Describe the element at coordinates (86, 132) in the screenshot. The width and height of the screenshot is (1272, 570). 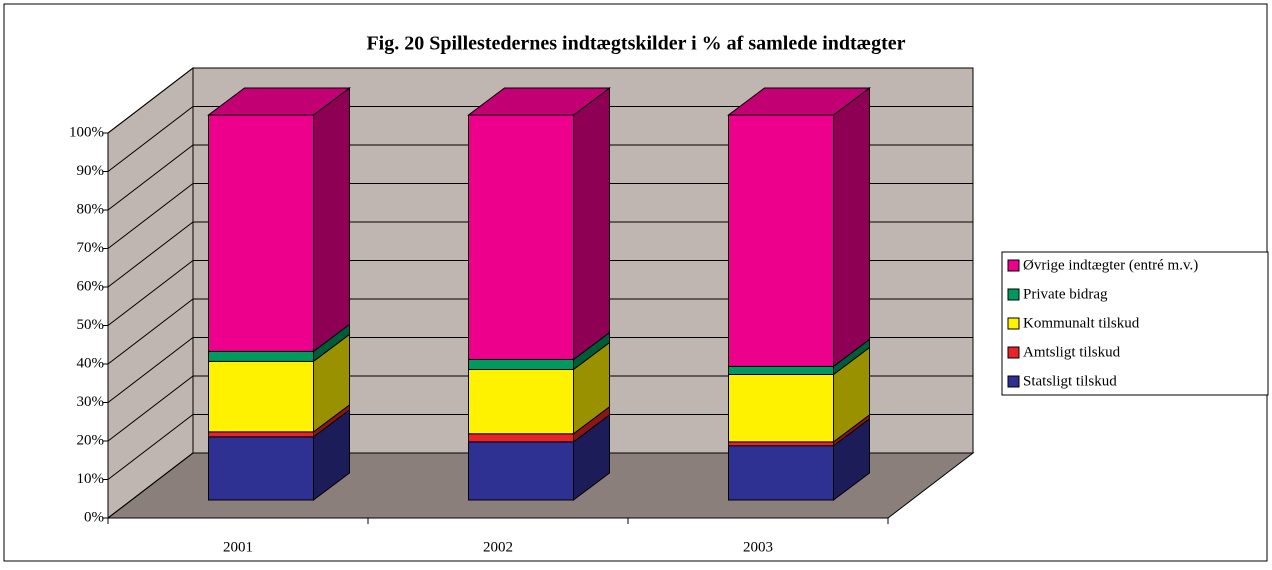
I see `y-tick-label: 100%` at that location.